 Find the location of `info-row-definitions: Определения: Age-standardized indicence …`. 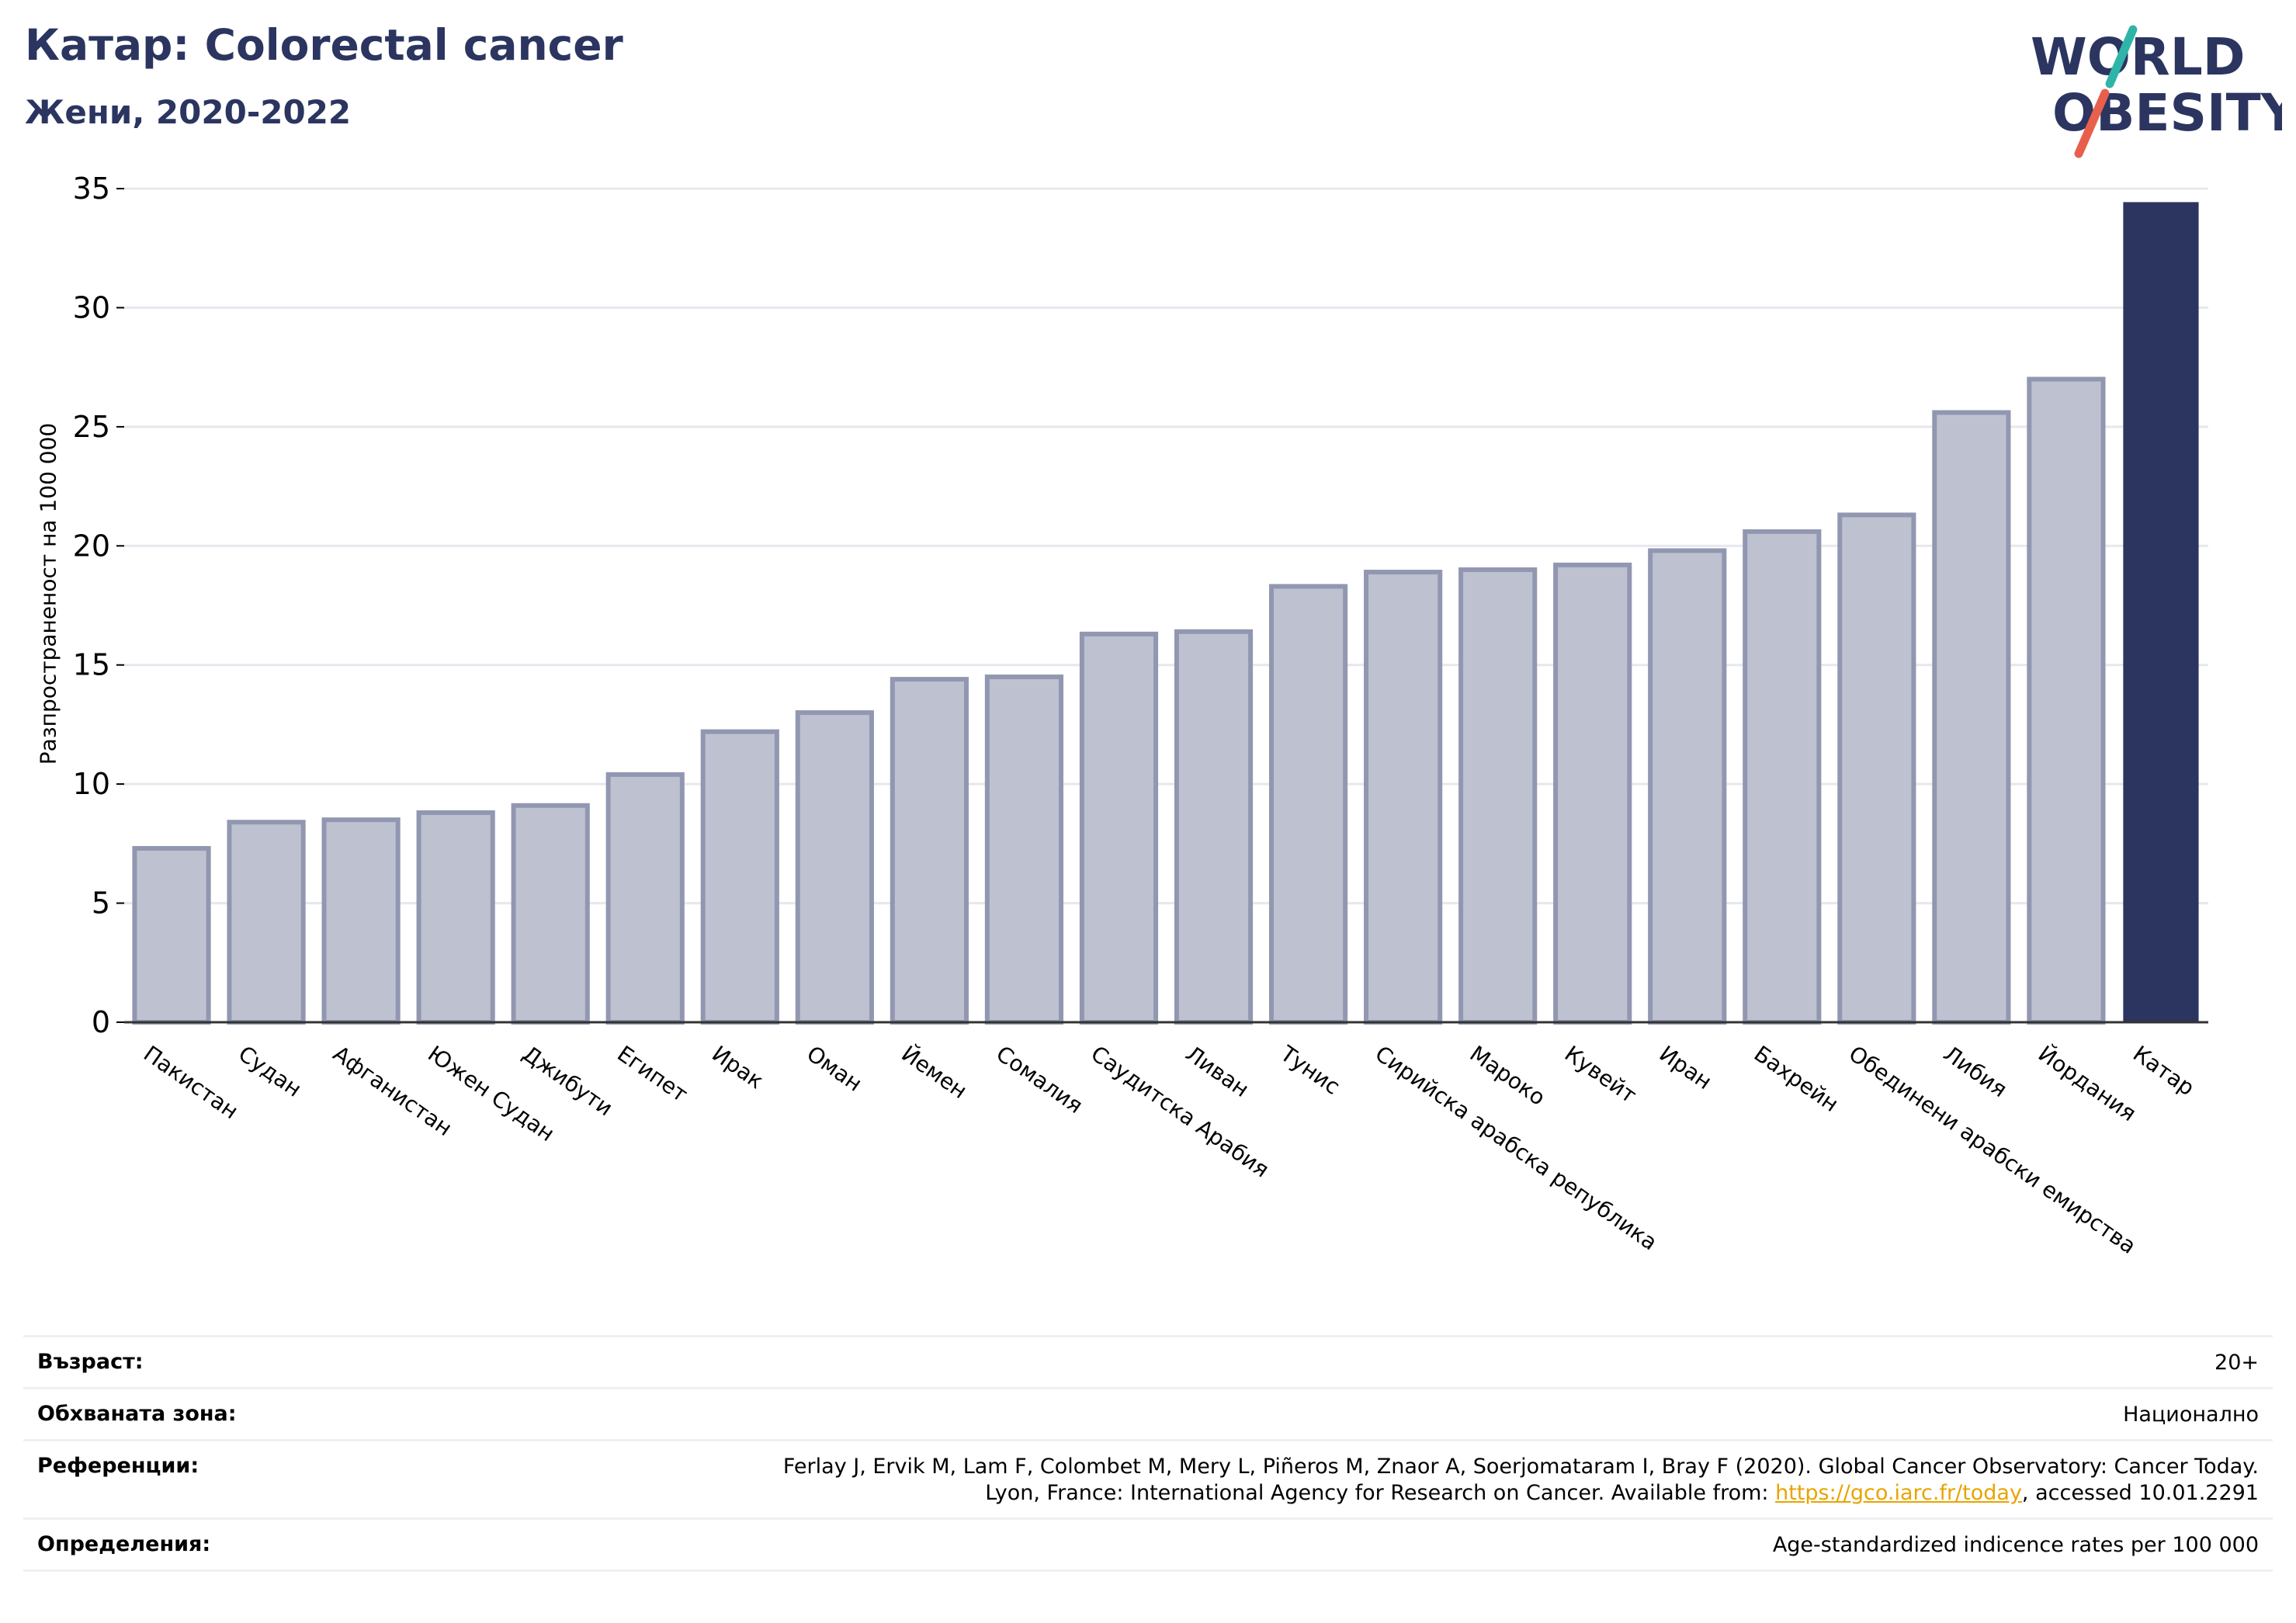

info-row-definitions: Определения: Age-standardized indicence … is located at coordinates (1148, 1544).